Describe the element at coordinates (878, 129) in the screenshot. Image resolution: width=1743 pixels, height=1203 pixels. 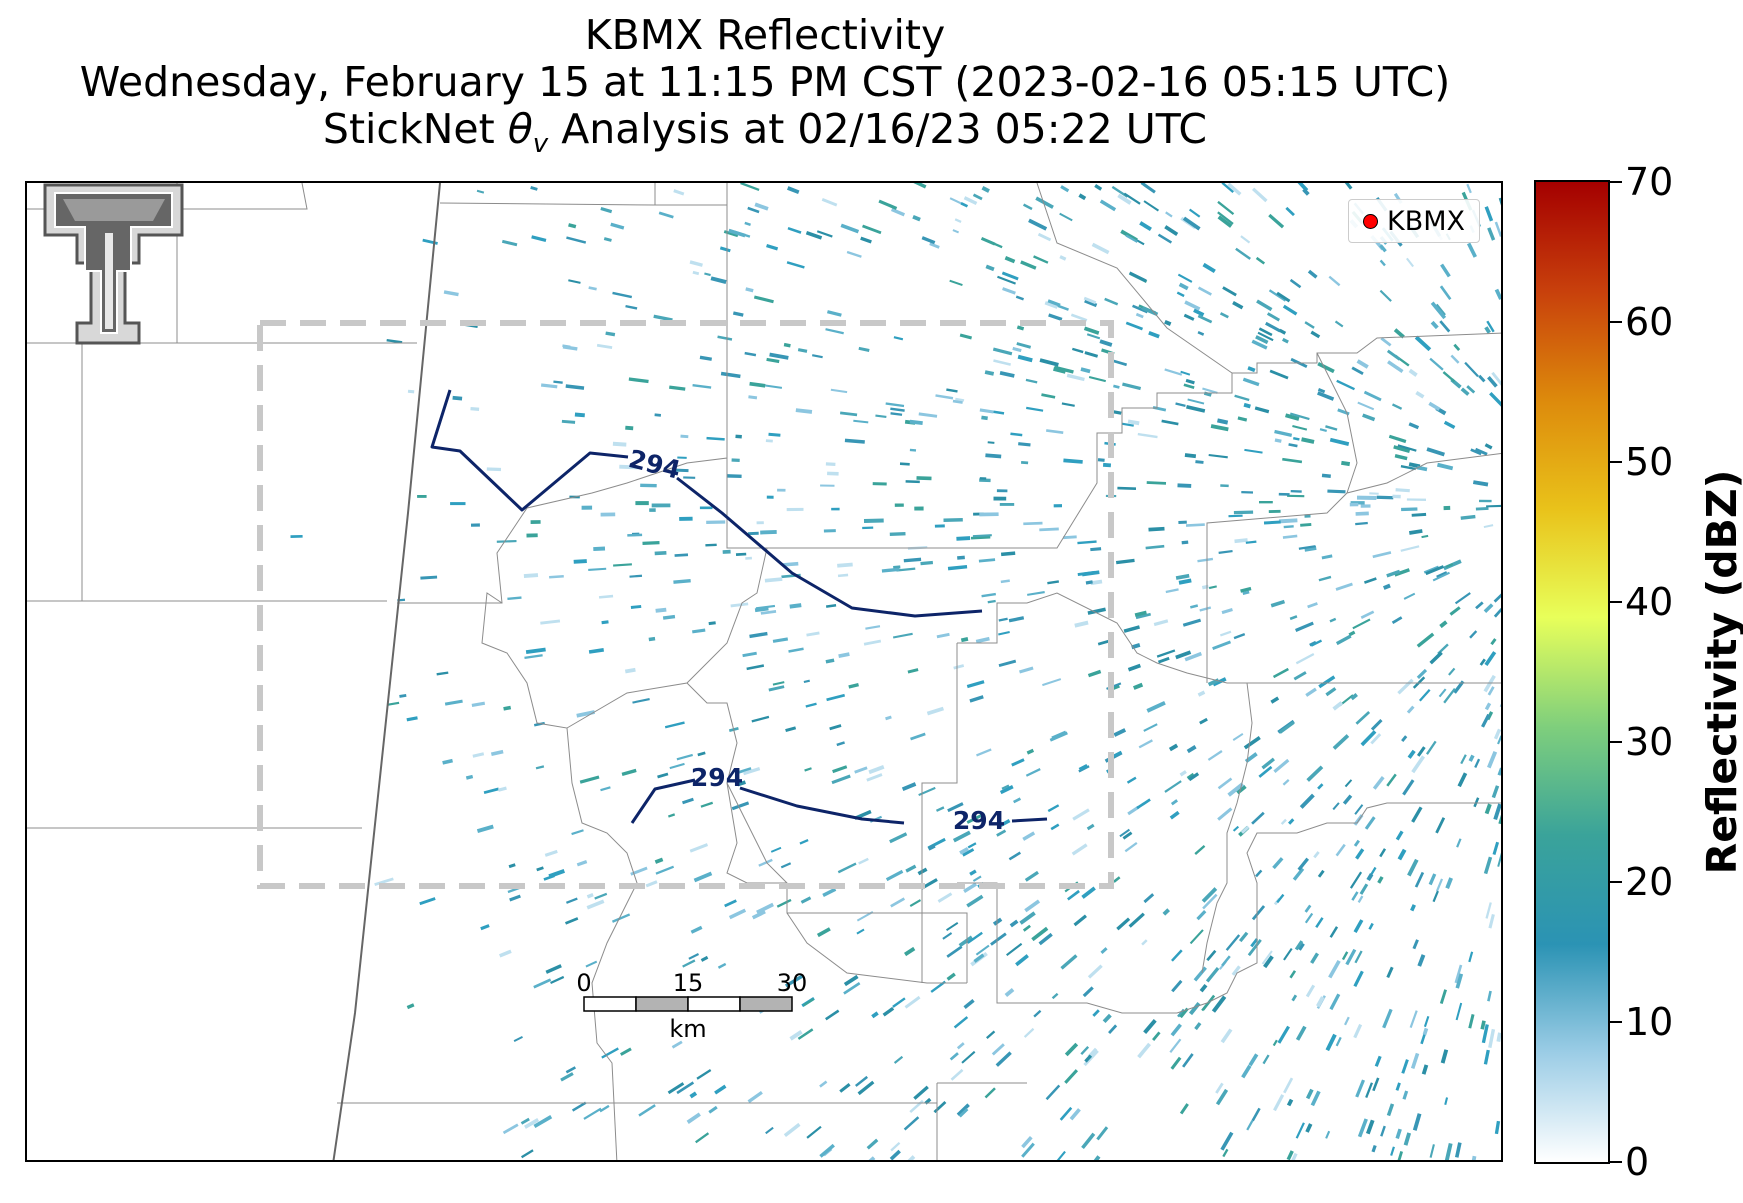
I see `title-analysis-suffix: Analysis at 02/16/23 05:22 UTC` at that location.